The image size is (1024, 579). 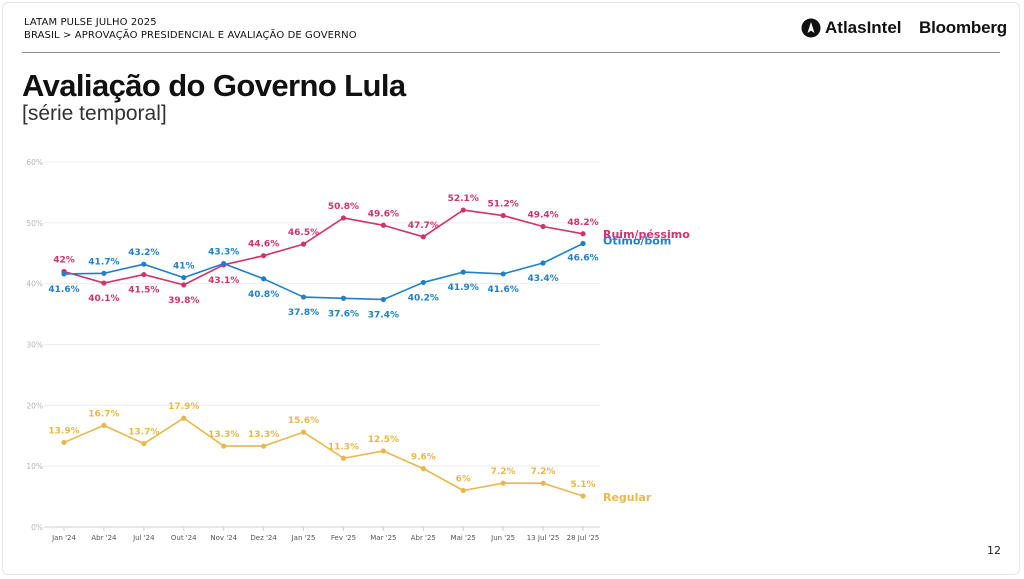 What do you see at coordinates (383, 538) in the screenshot?
I see `x-tick-label: Mar '25` at bounding box center [383, 538].